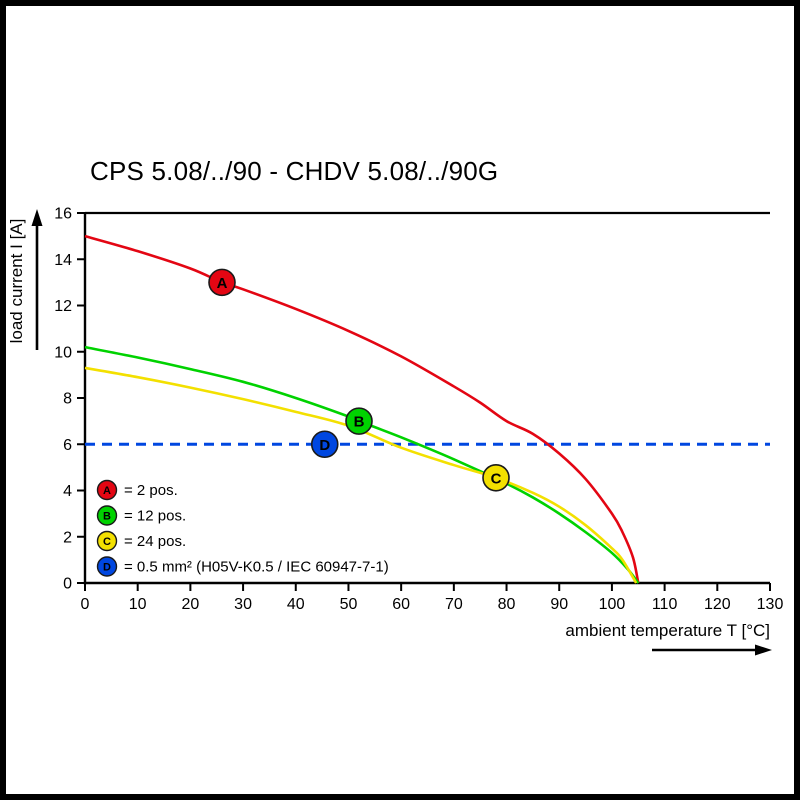  I want to click on x-tick-label: 130, so click(770, 604).